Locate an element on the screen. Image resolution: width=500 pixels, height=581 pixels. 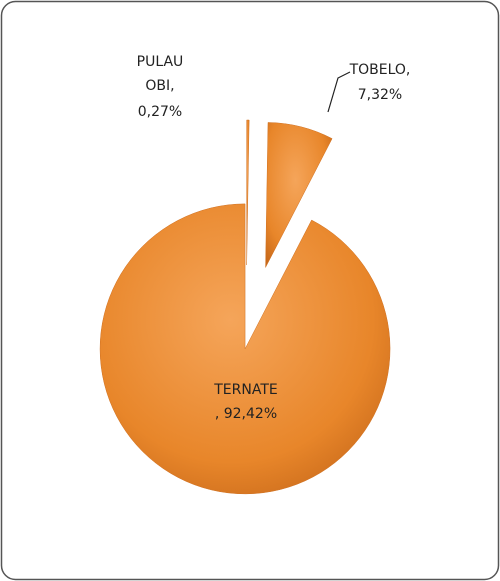
slice-label: TERNATE is located at coordinates (245, 390).